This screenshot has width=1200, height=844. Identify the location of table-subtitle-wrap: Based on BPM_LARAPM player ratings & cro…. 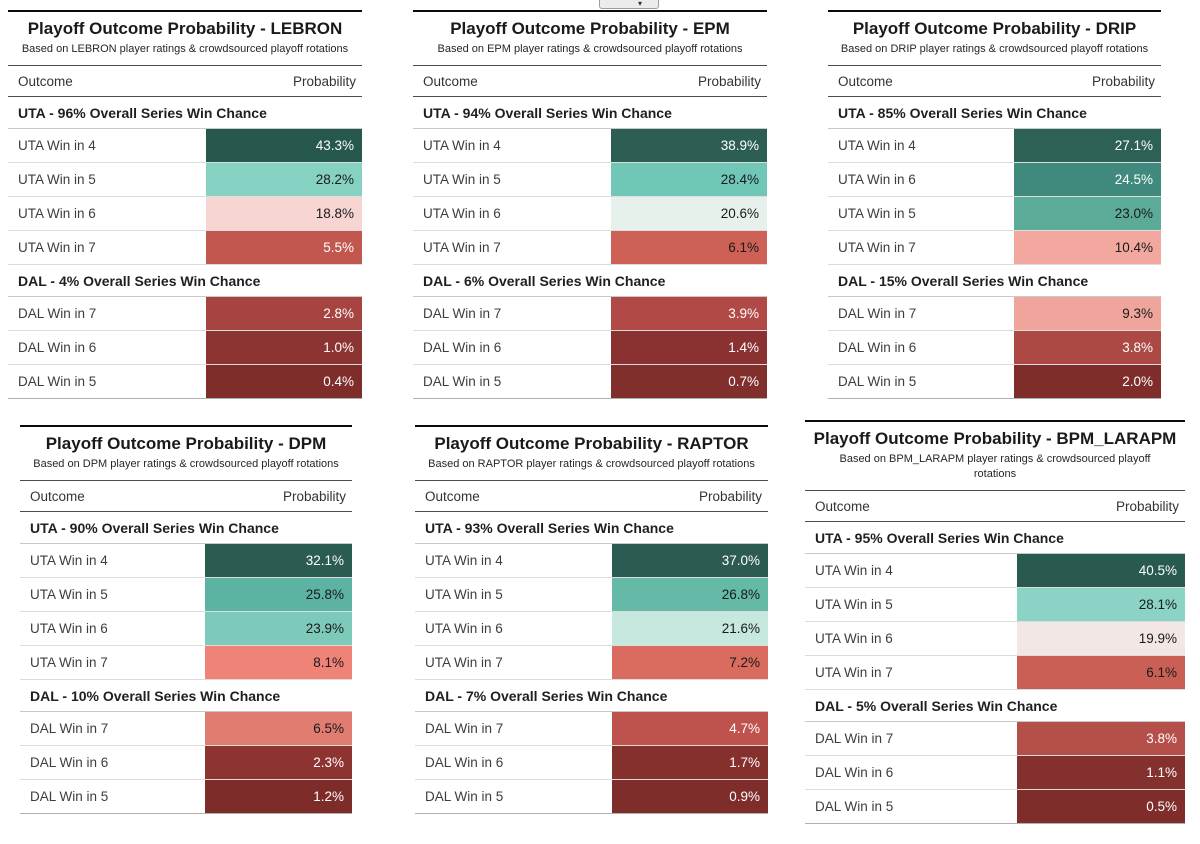
(995, 470).